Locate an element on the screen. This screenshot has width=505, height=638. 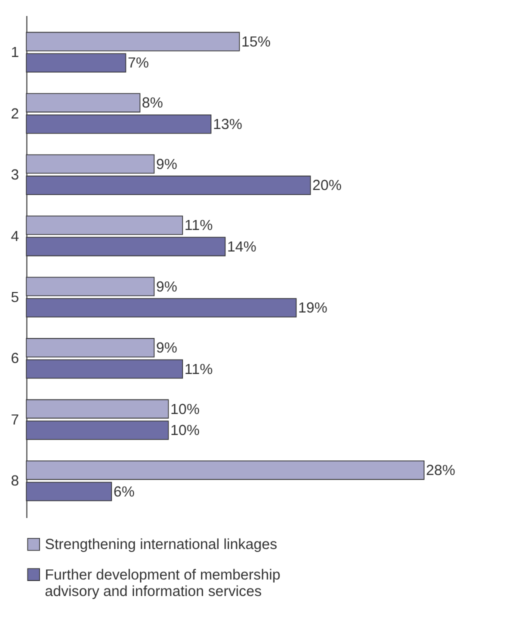
y-tick-label: 2 is located at coordinates (15, 114).